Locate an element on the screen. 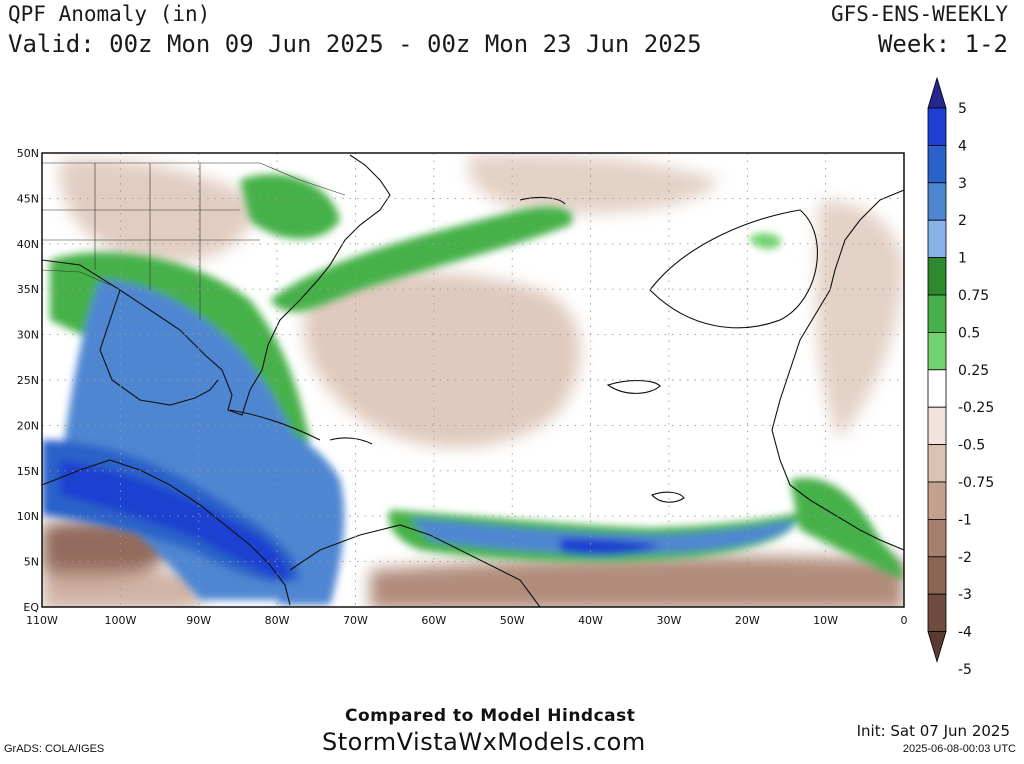  wet-region-caribbean is located at coordinates (272, 502).